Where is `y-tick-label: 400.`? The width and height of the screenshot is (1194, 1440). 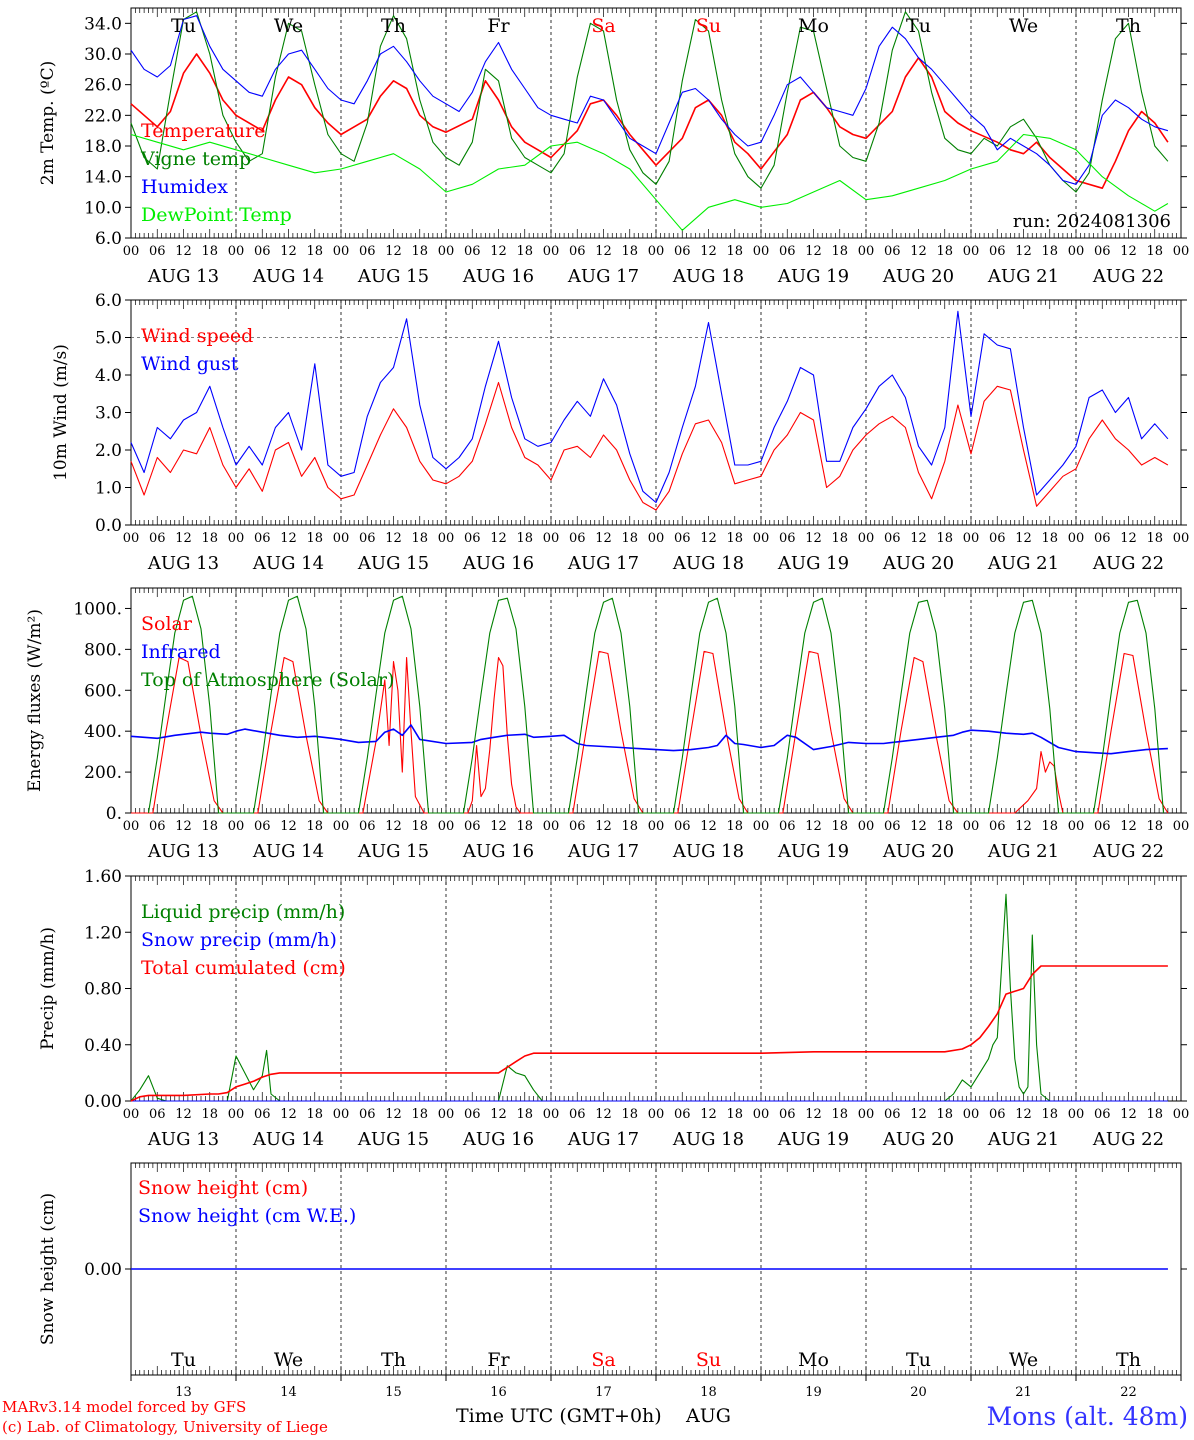
y-tick-label: 400. is located at coordinates (103, 732).